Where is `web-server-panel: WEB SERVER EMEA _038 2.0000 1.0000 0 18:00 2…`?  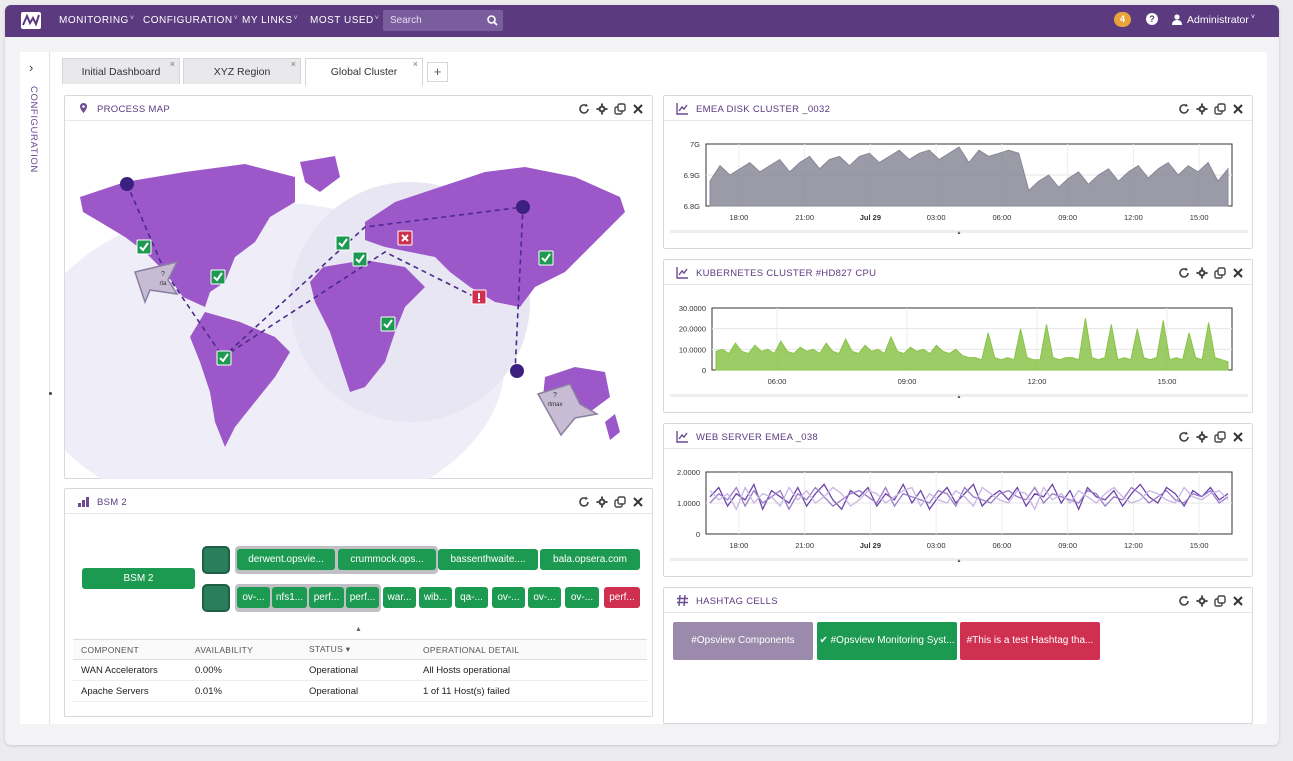 web-server-panel: WEB SERVER EMEA _038 2.0000 1.0000 0 18:00 2… is located at coordinates (958, 500).